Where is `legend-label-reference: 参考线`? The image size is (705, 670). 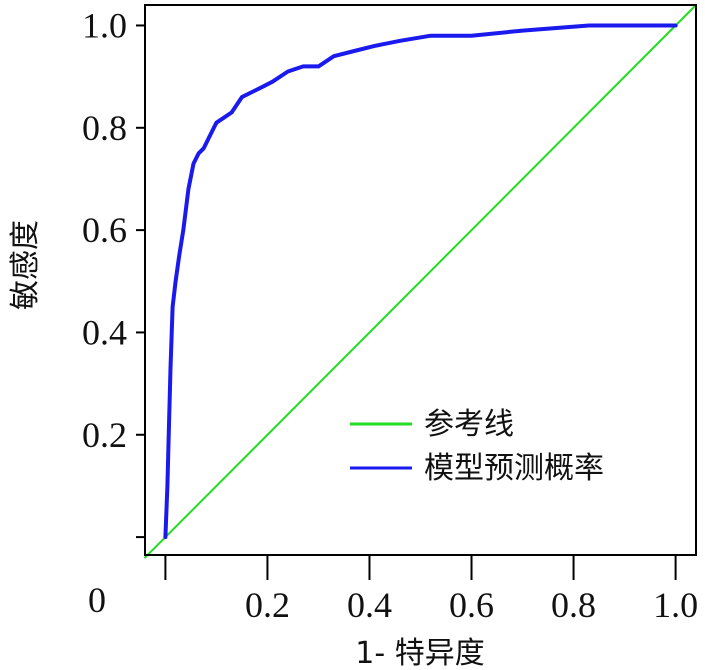 legend-label-reference: 参考线 is located at coordinates (469, 424).